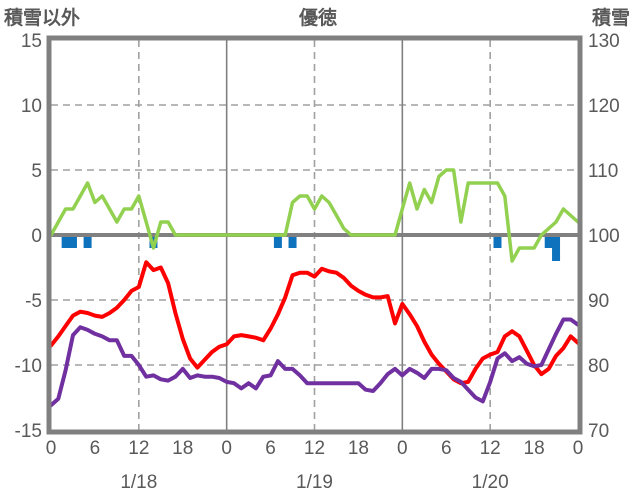 The height and width of the screenshot is (501, 636). Describe the element at coordinates (138, 482) in the screenshot. I see `x-axis-date-label: 1/18` at that location.